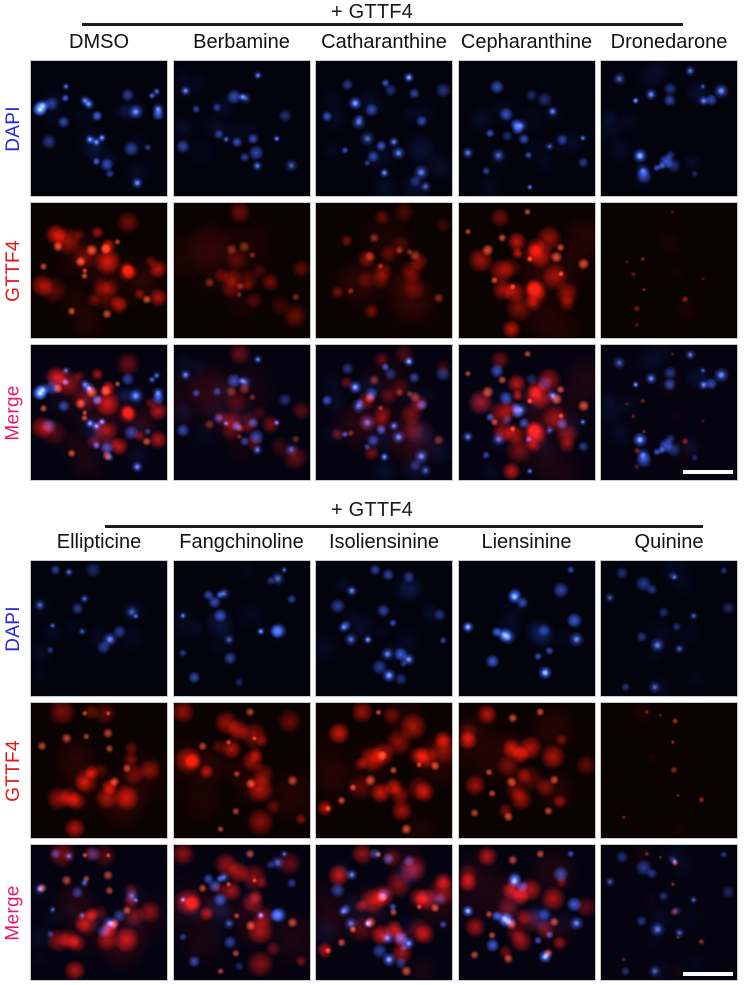 This screenshot has width=744, height=985. I want to click on micrograph-gttf4-catharanthine, so click(384, 270).